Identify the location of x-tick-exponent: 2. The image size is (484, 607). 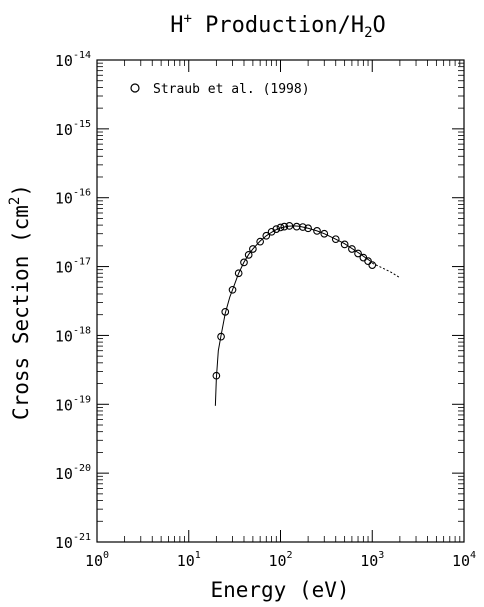
(290, 555).